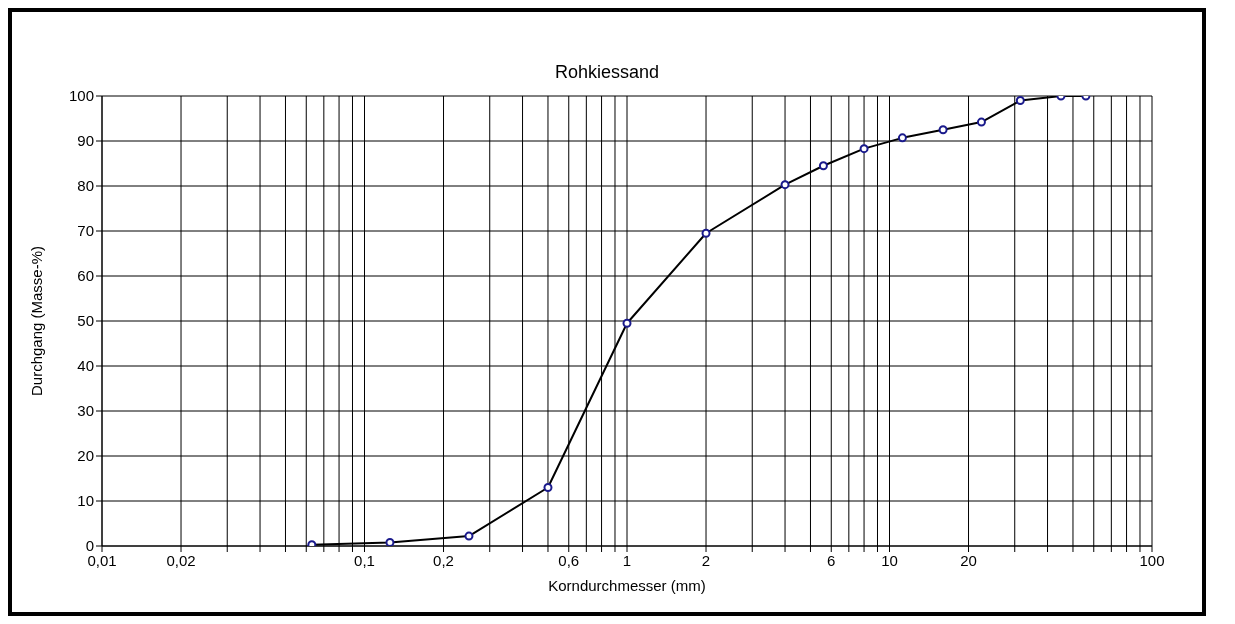 This screenshot has width=1235, height=624. Describe the element at coordinates (1152, 560) in the screenshot. I see `x-tick-label: 100` at that location.